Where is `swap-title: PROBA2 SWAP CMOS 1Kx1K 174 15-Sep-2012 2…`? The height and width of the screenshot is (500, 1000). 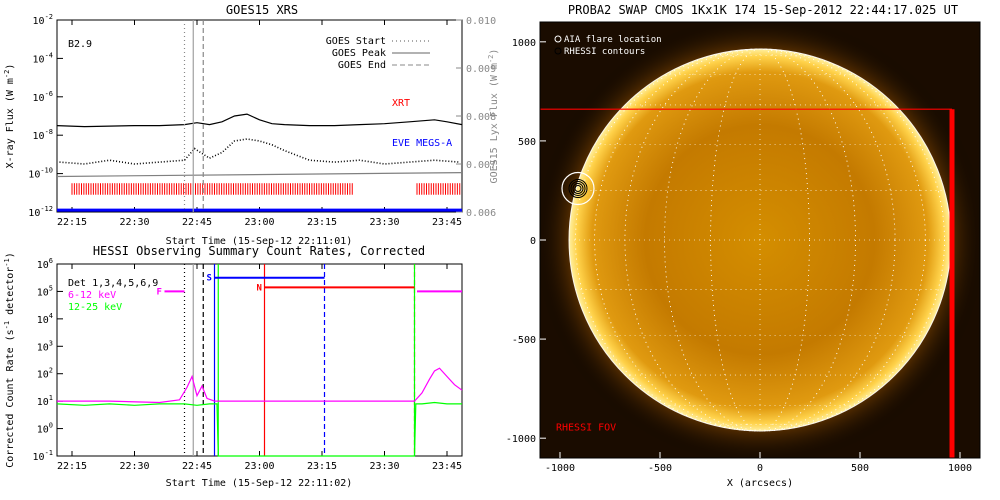
swap-title: PROBA2 SWAP CMOS 1Kx1K 174 15-Sep-2012 2… is located at coordinates (763, 10).